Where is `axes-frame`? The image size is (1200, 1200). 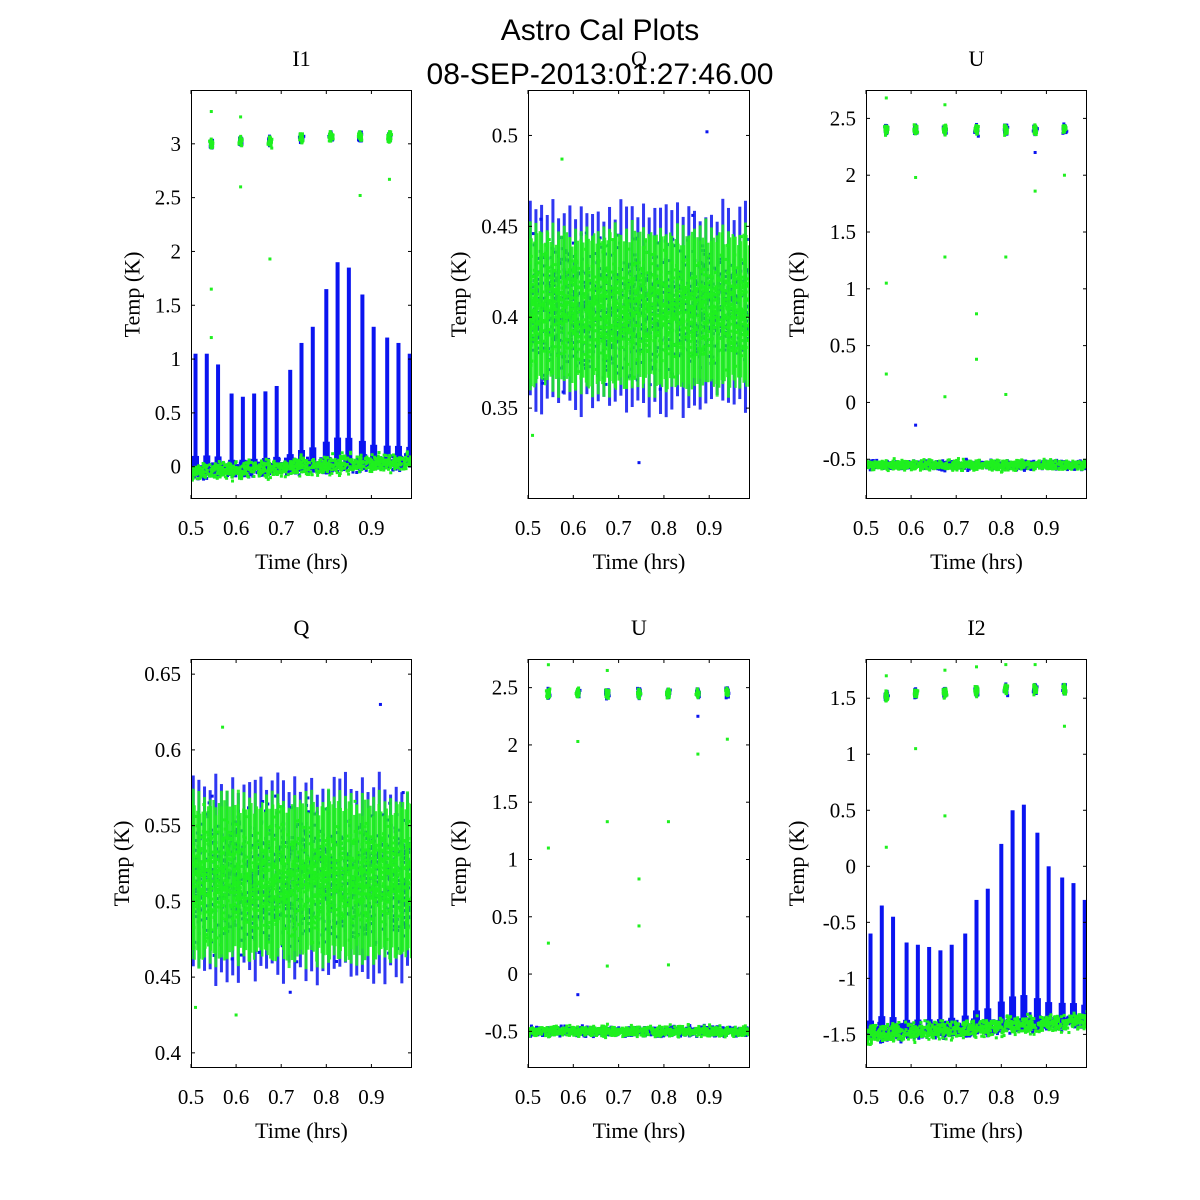 axes-frame is located at coordinates (301, 294).